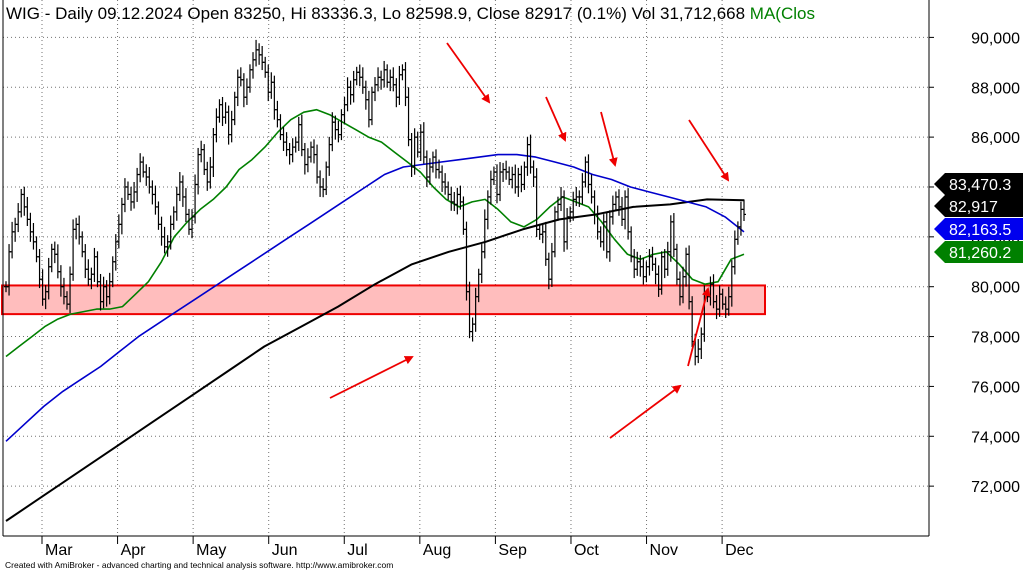  Describe the element at coordinates (59, 550) in the screenshot. I see `x-tick-label: Mar` at that location.